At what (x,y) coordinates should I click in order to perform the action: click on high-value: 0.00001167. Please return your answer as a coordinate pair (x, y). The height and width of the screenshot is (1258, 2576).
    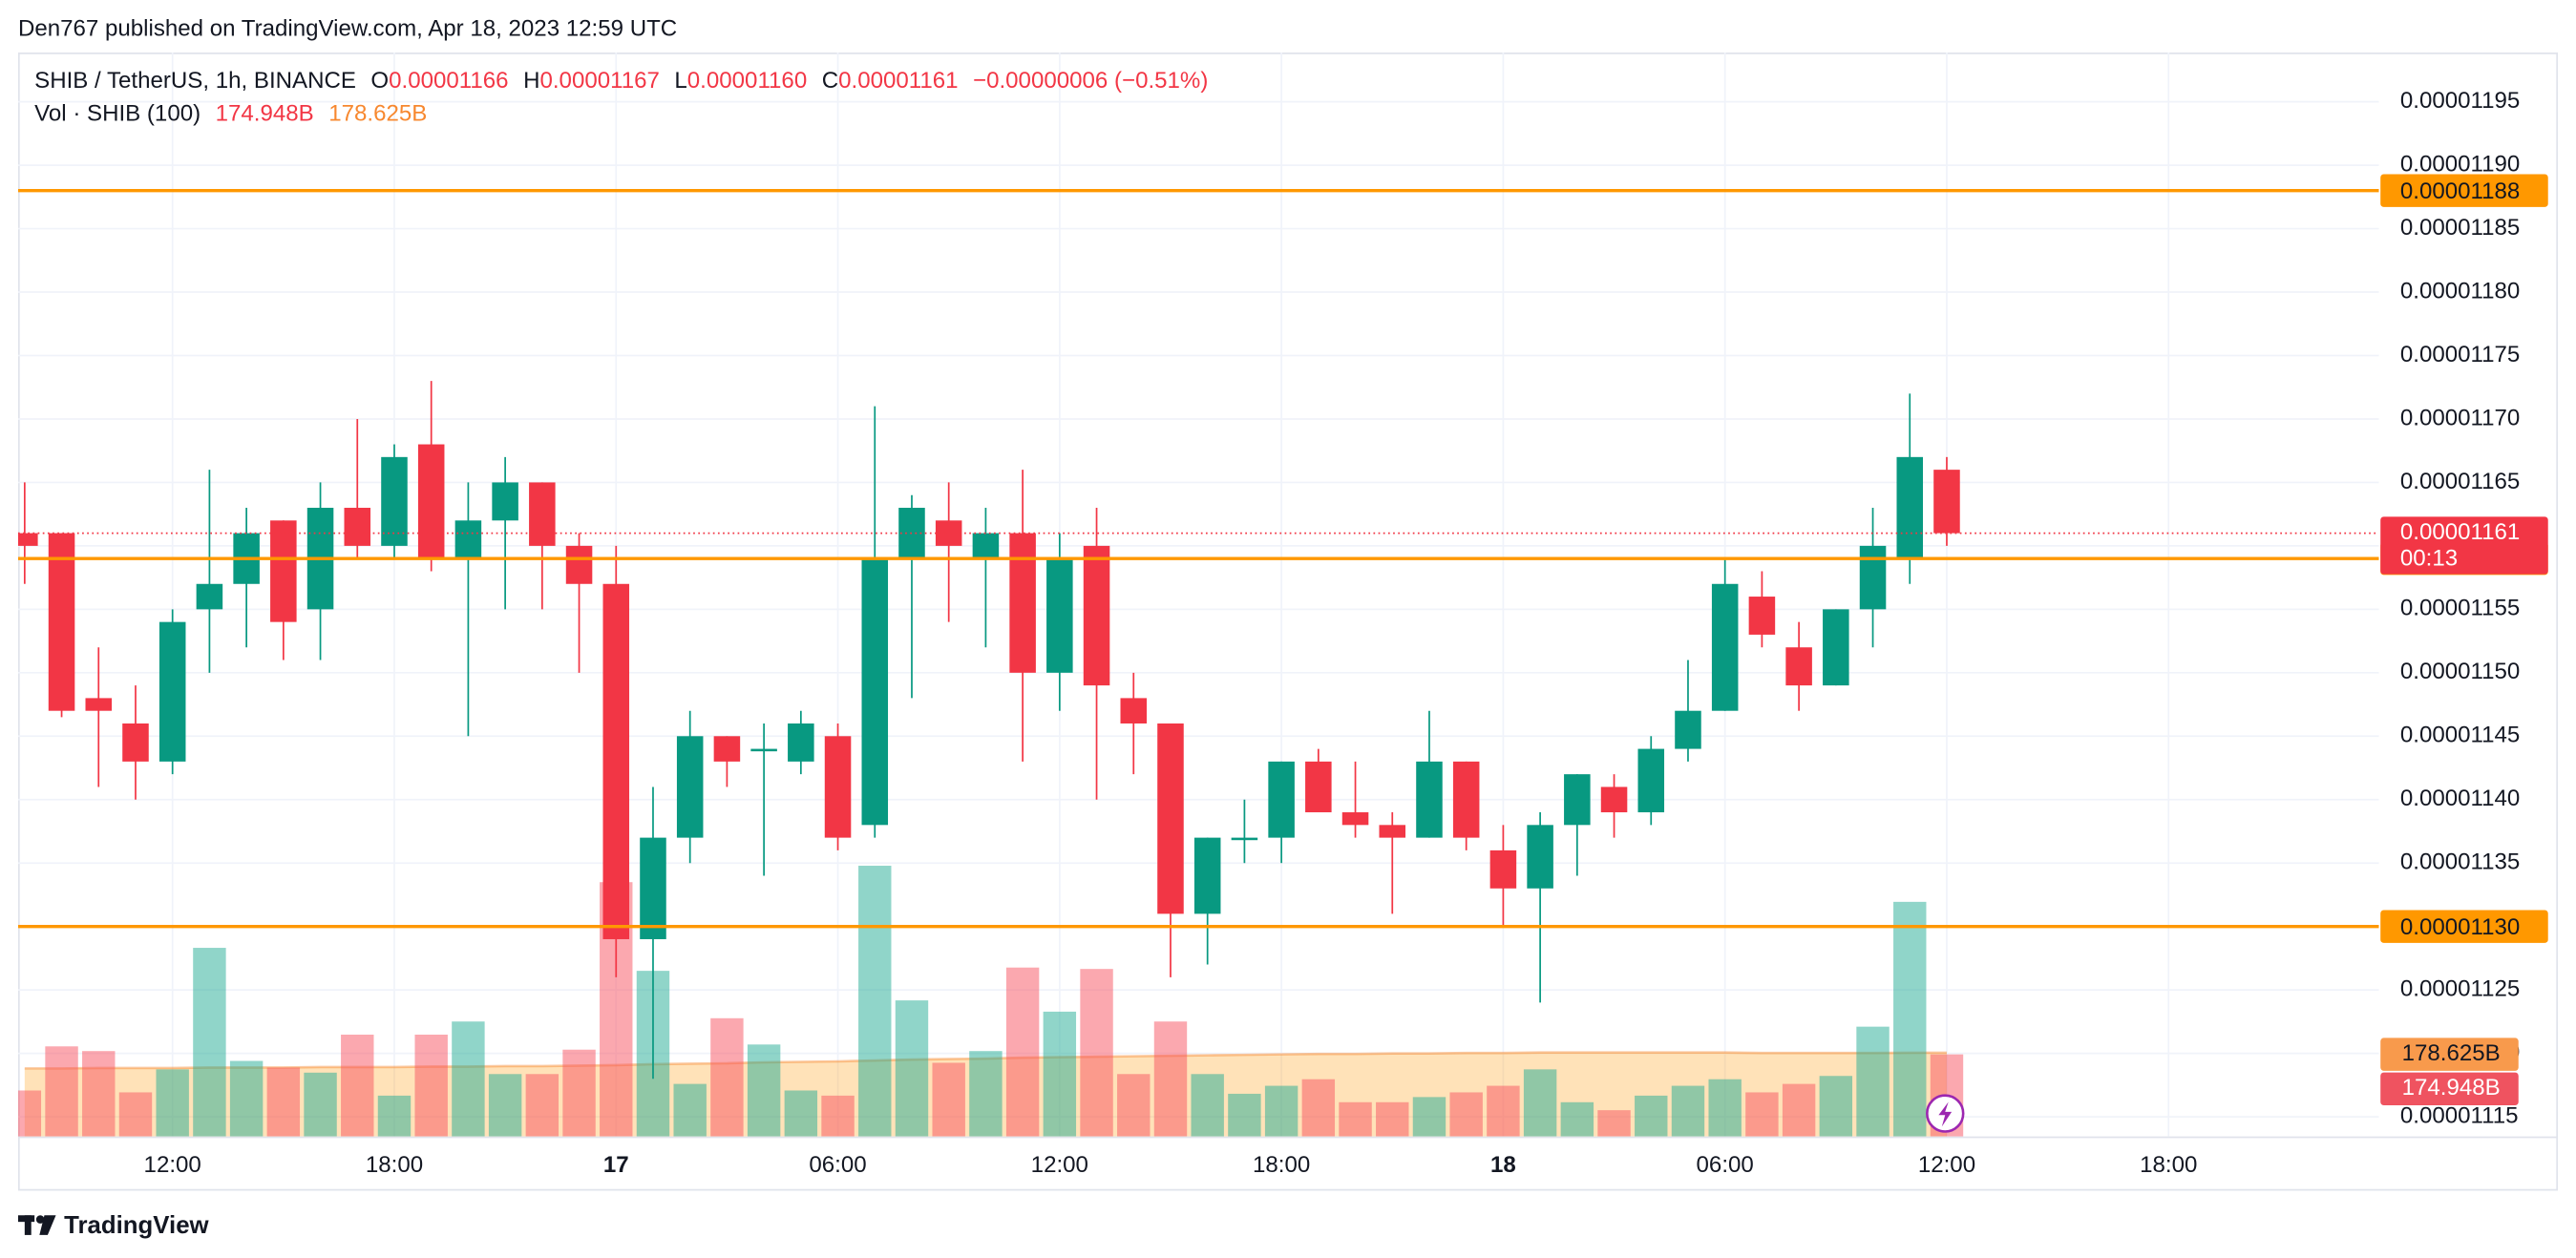
    Looking at the image, I should click on (599, 81).